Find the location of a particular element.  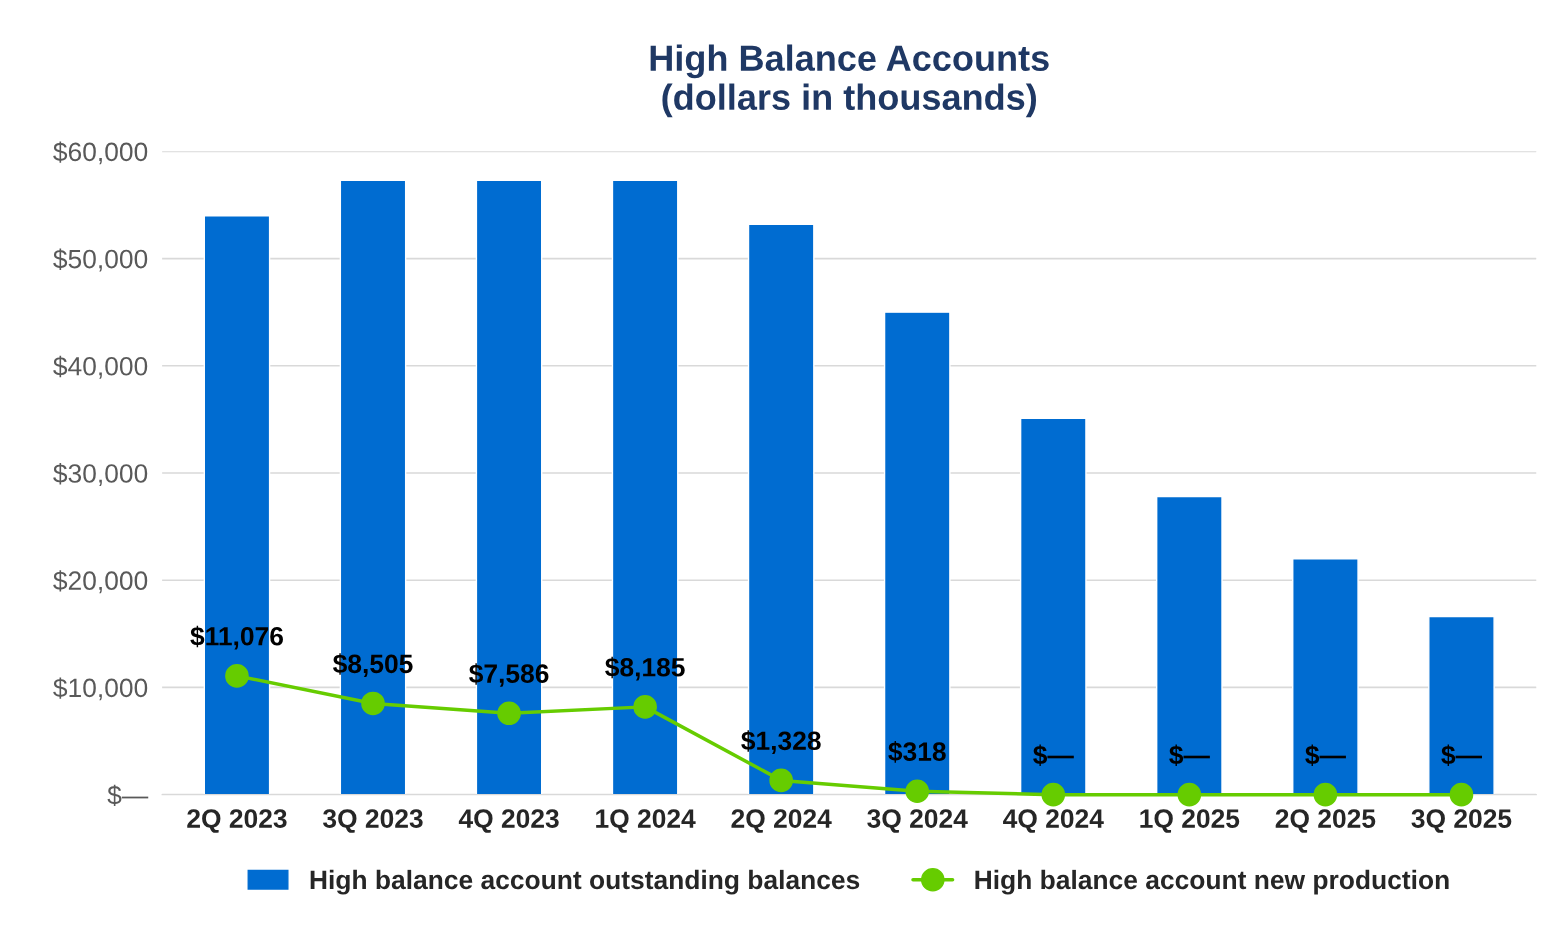

y-tick-label: $40,000 is located at coordinates (100, 367).